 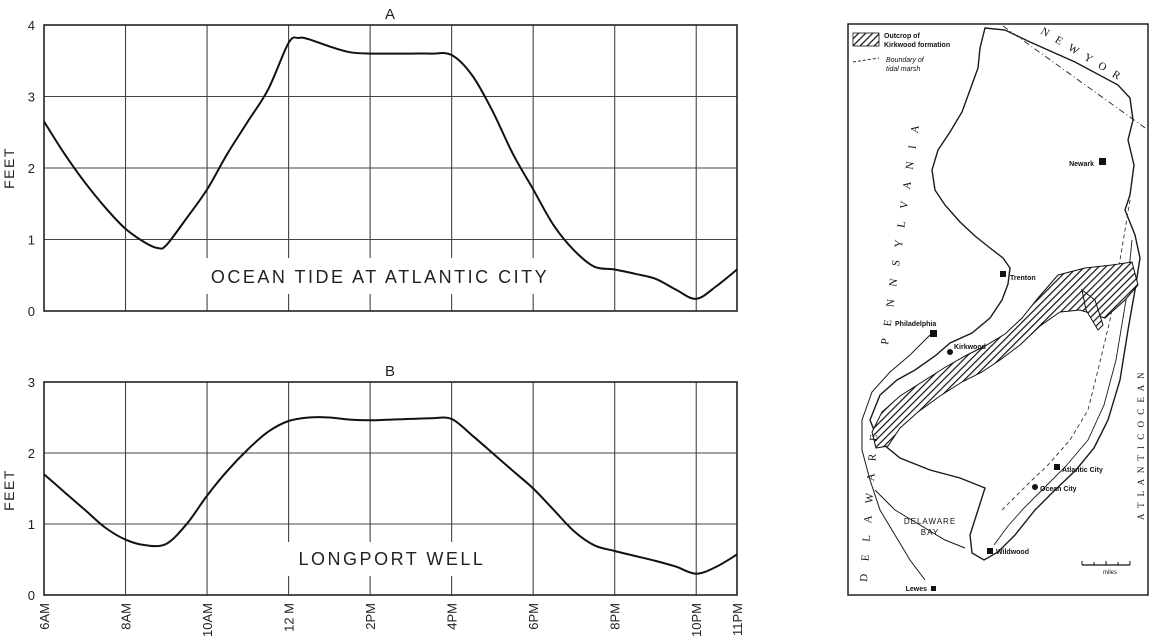 What do you see at coordinates (31, 382) in the screenshot?
I see `chart-b-ytick-label-3: 3` at bounding box center [31, 382].